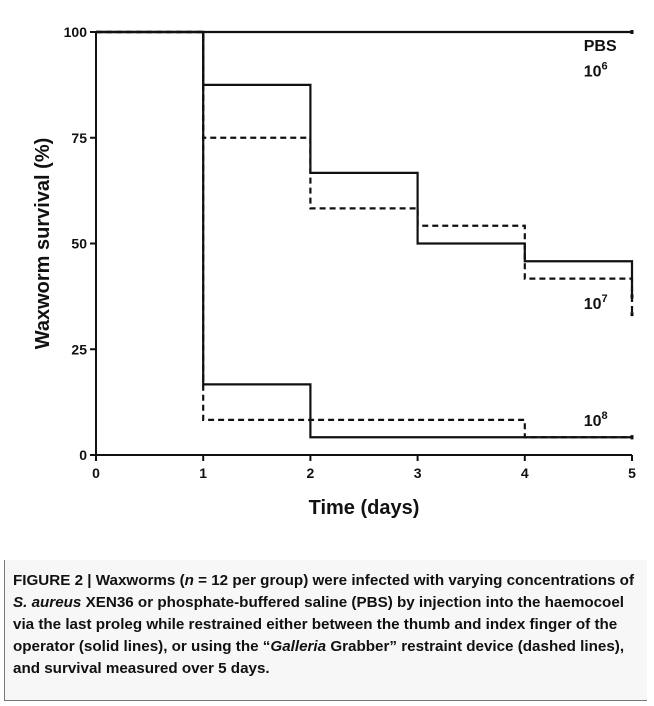  Describe the element at coordinates (76, 32) in the screenshot. I see `y-tick-label: 100` at that location.